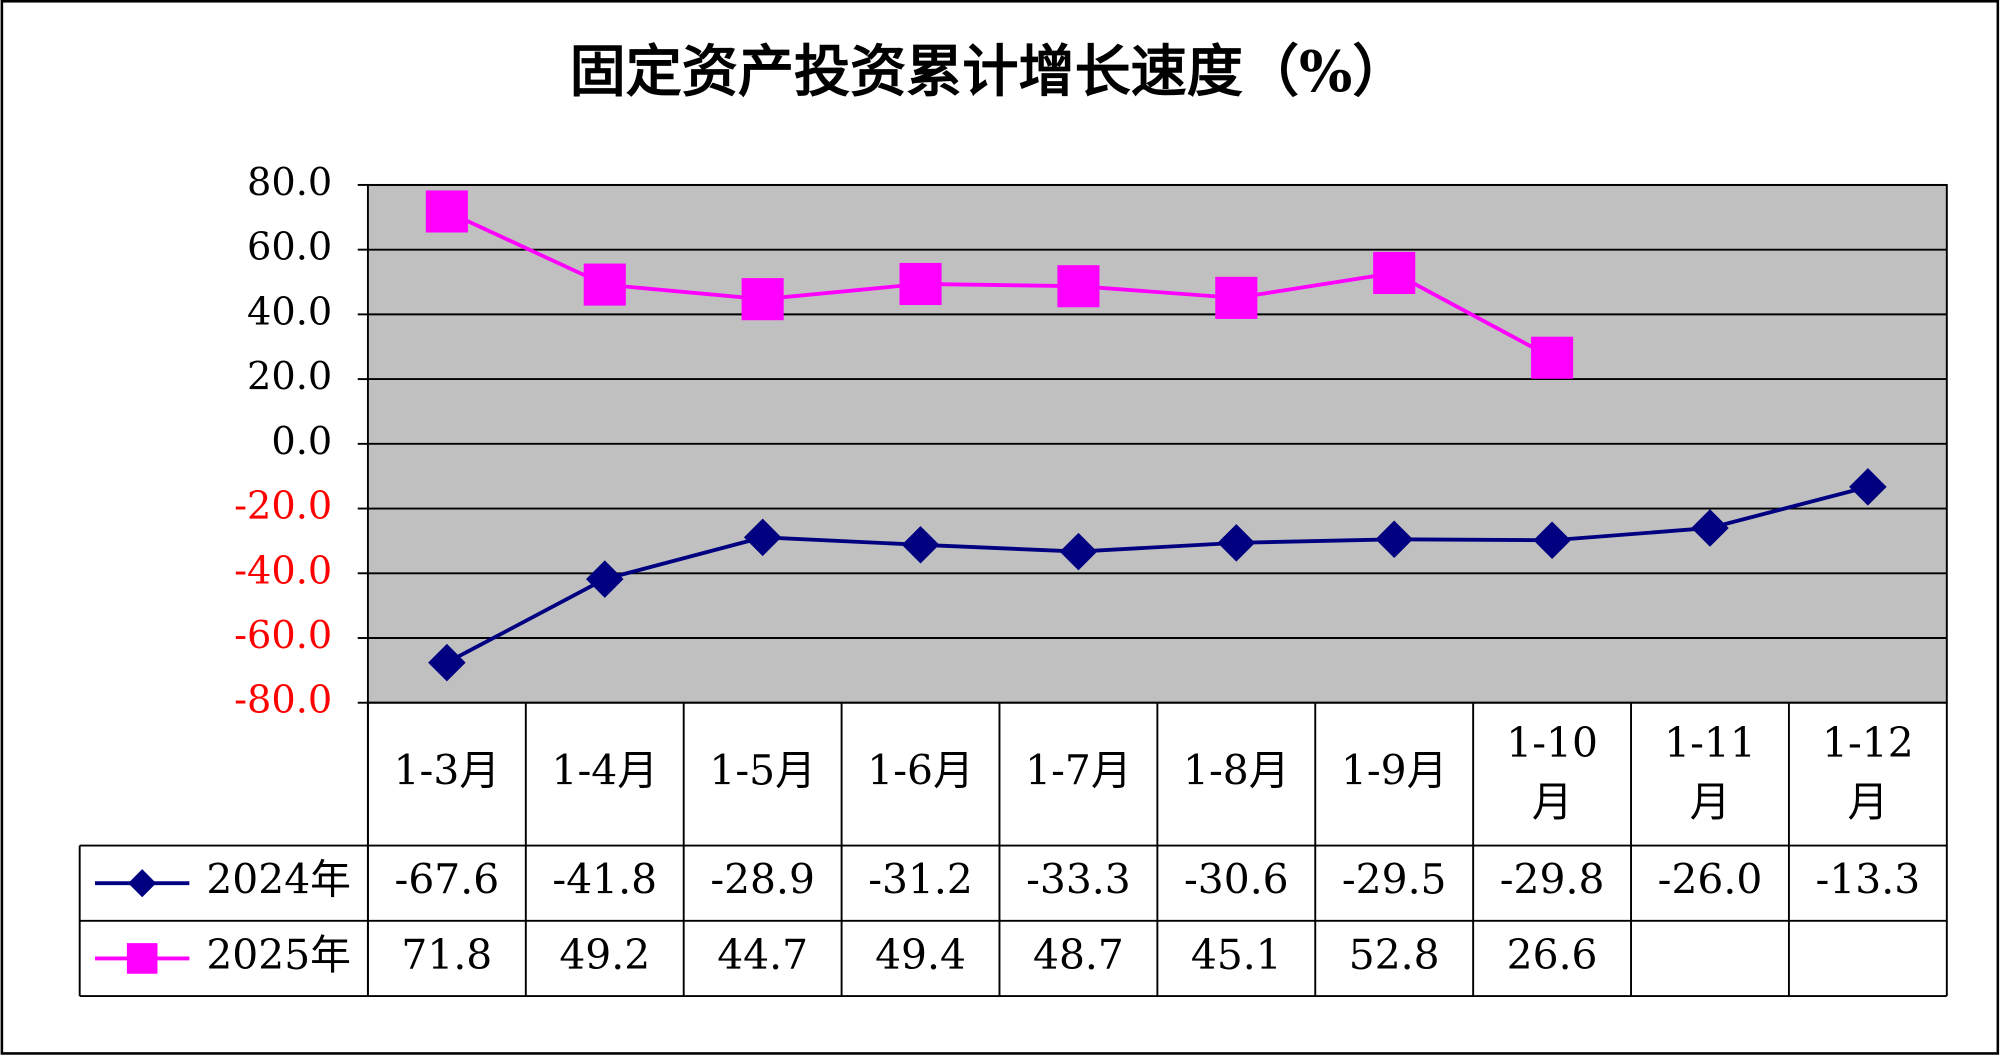  What do you see at coordinates (920, 771) in the screenshot?
I see `x-tick-label: 1-6月` at bounding box center [920, 771].